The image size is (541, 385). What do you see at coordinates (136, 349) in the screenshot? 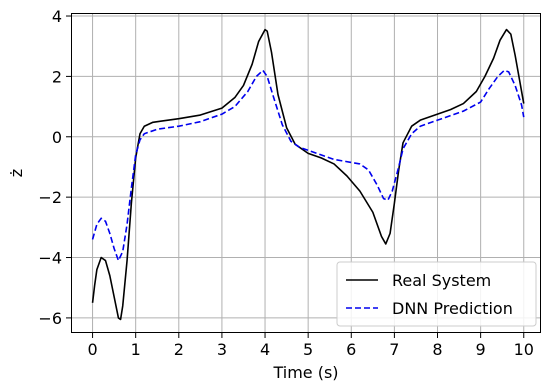
I see `x-tick-label: 1` at bounding box center [136, 349].